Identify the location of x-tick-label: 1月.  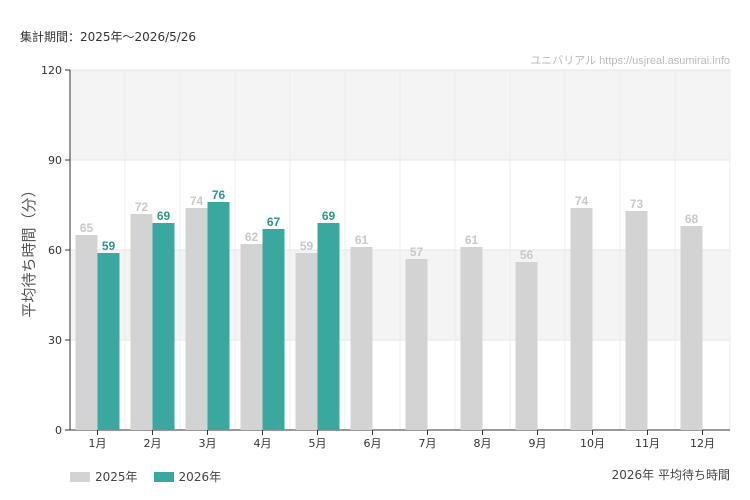
(98, 443).